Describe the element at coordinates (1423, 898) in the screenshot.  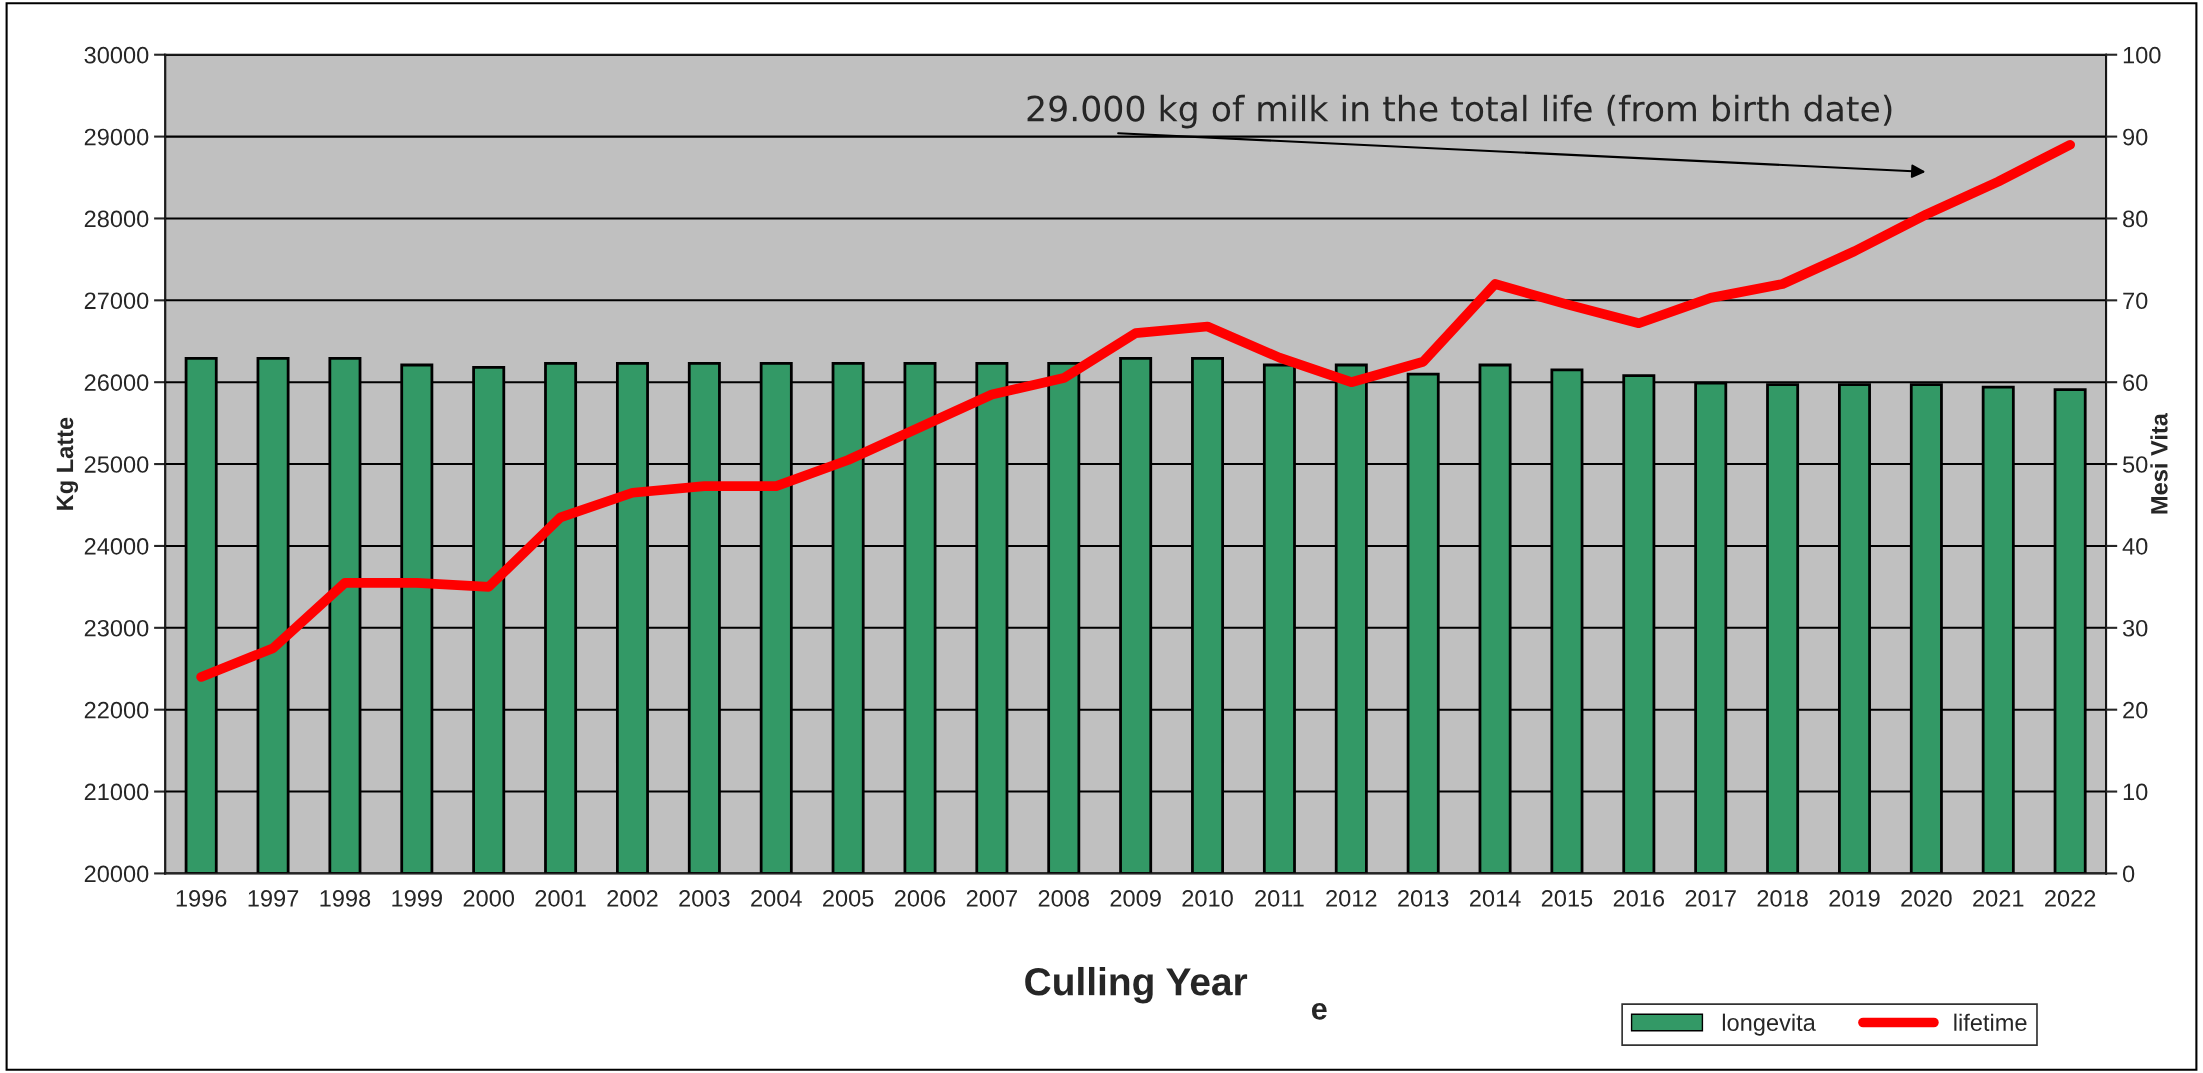
I see `x-tick-label: 2013` at that location.